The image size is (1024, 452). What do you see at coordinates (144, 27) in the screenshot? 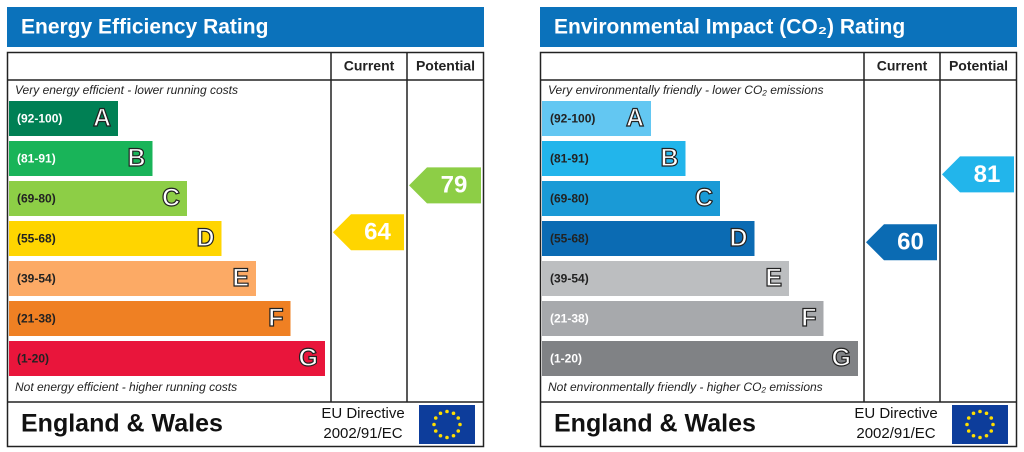
I see `title: Energy Efficiency Rating` at bounding box center [144, 27].